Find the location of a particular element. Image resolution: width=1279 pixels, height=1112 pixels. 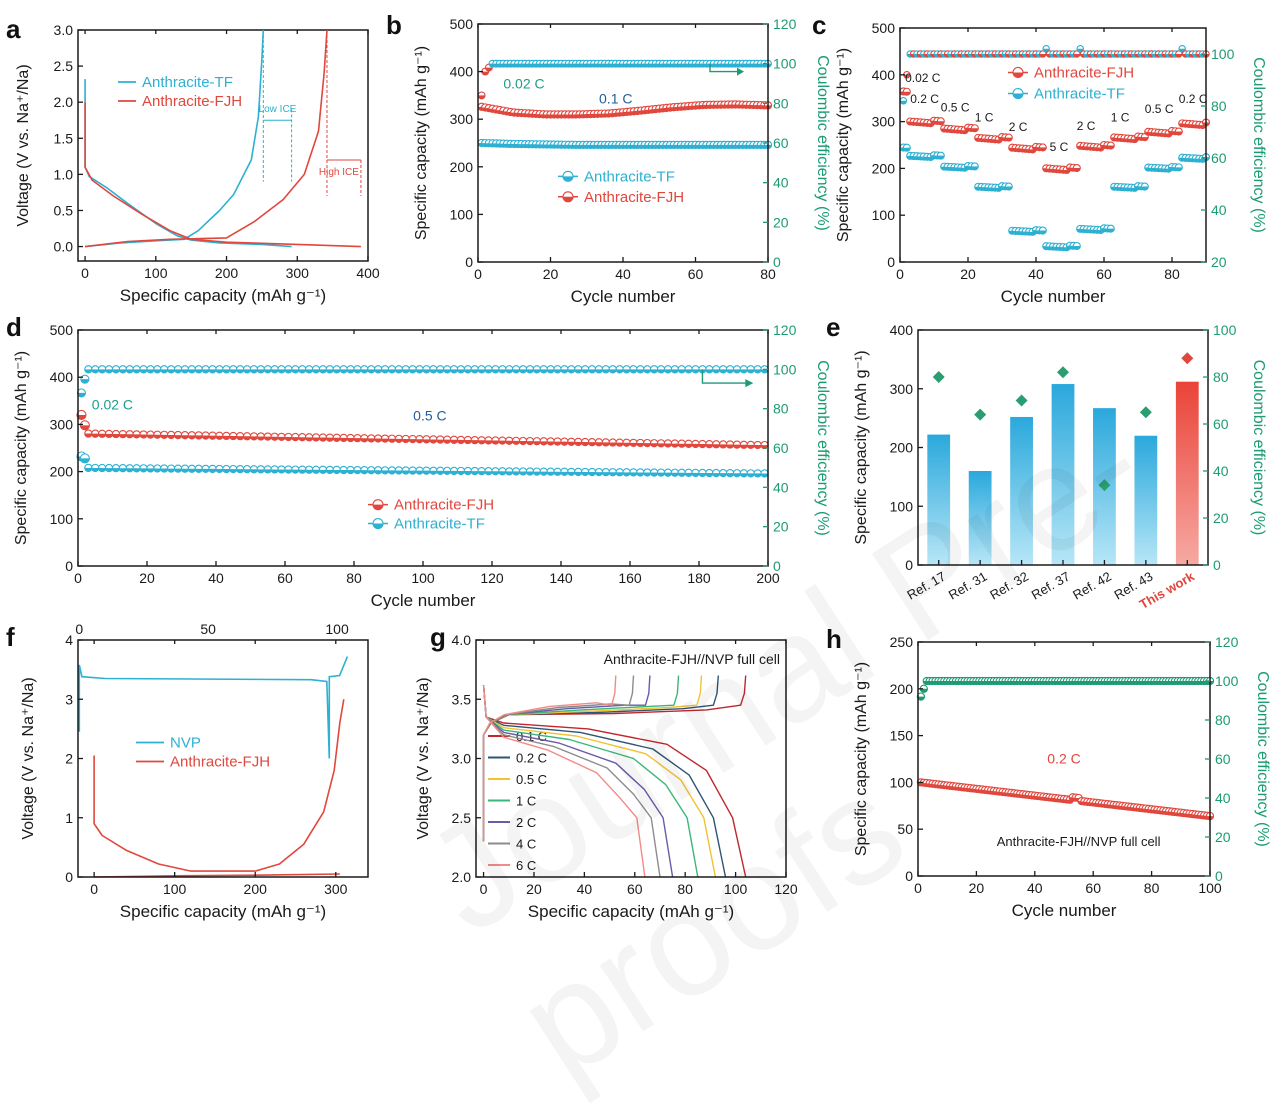

y-tick-label-h: 50 is located at coordinates (905, 829).